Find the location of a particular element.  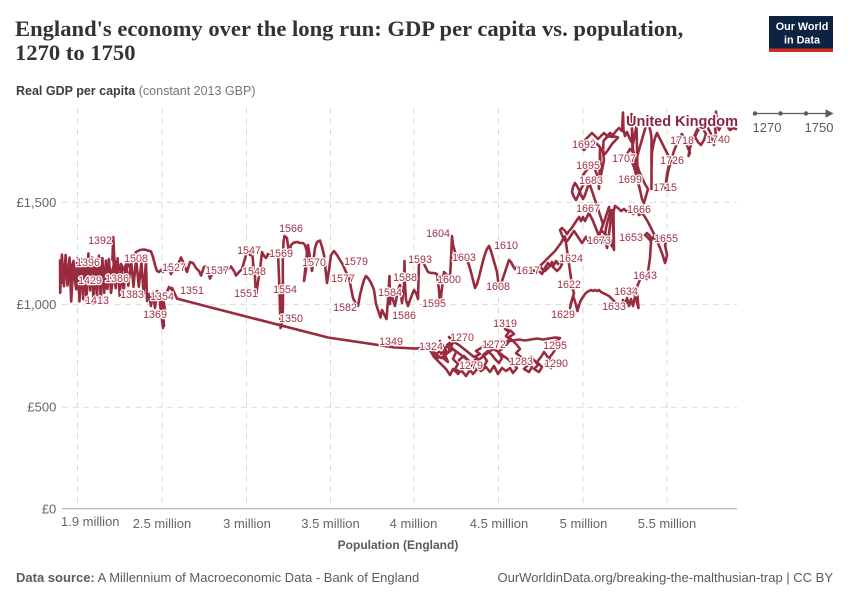

svg-text: 1527 is located at coordinates (174, 268).